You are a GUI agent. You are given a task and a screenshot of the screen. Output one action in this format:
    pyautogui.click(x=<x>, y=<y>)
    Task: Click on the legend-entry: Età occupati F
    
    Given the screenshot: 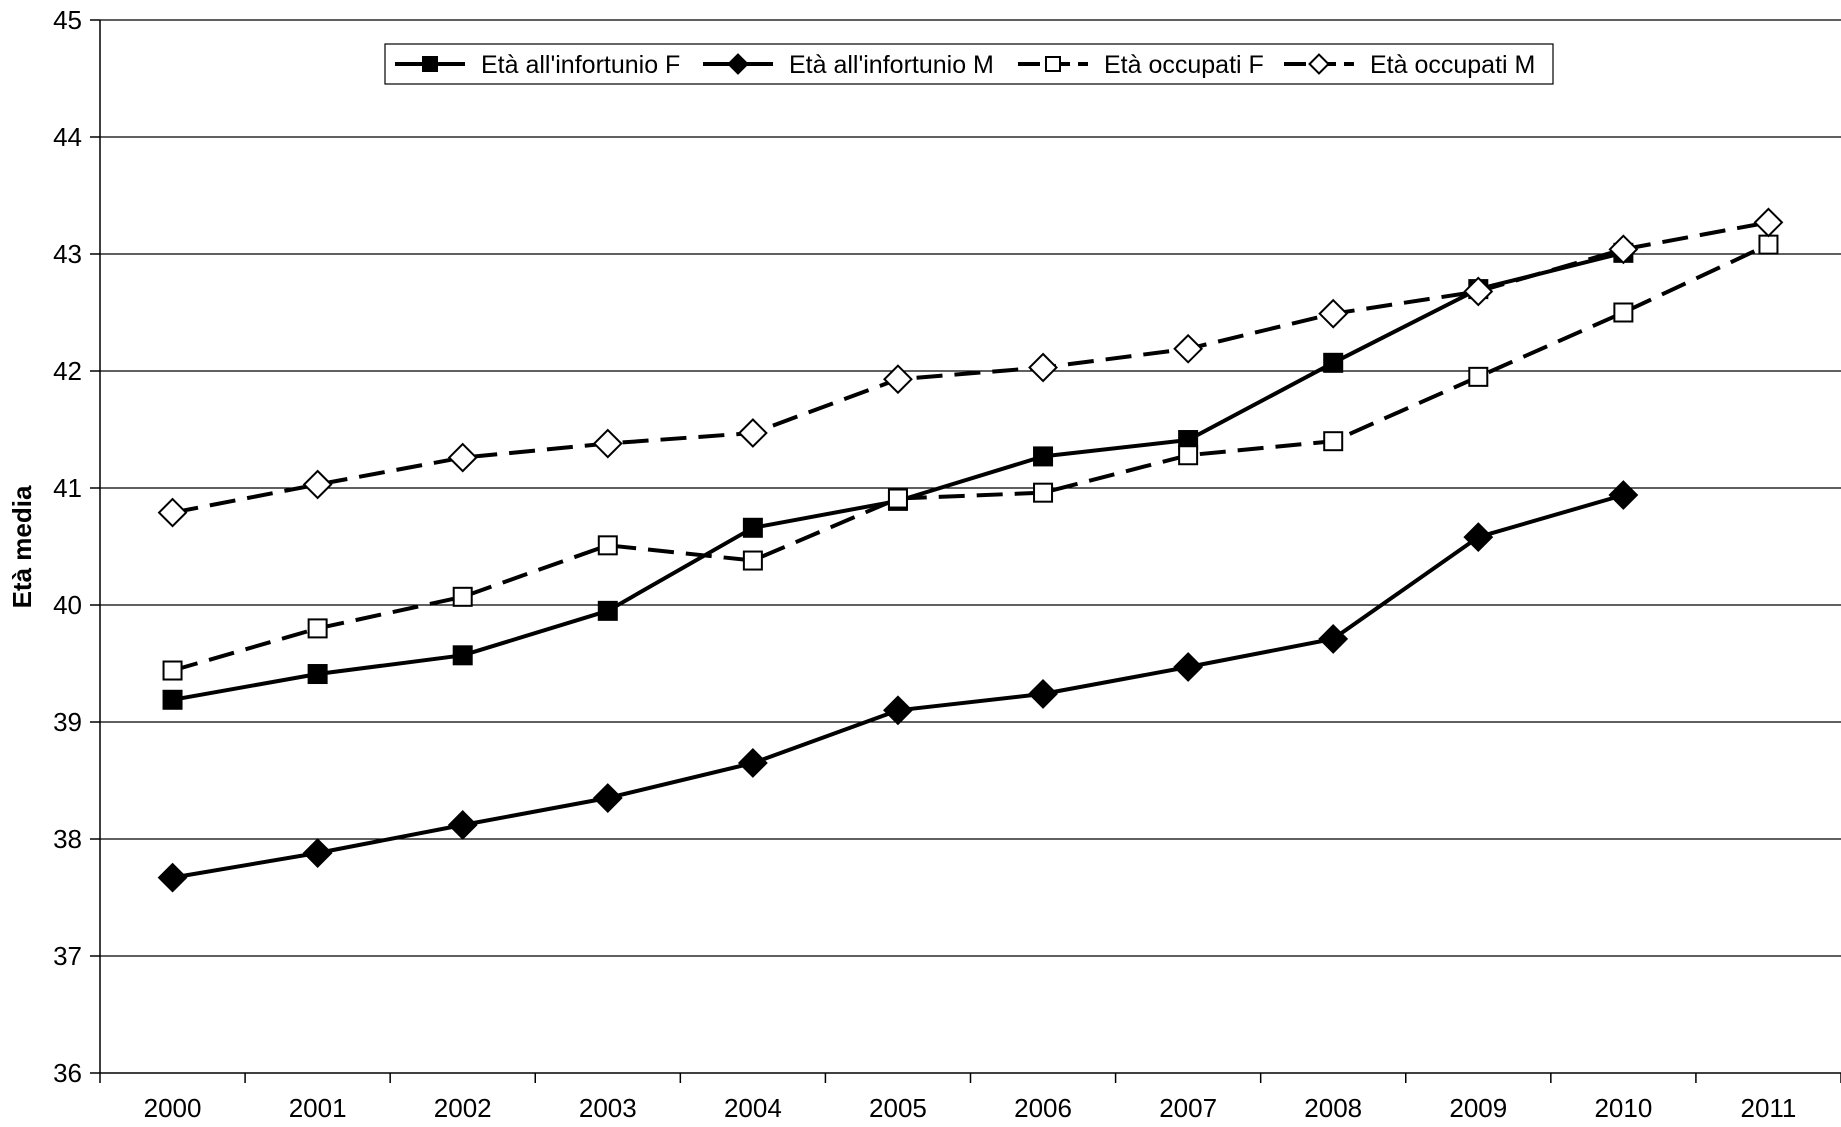 What is the action you would take?
    pyautogui.click(x=1141, y=65)
    